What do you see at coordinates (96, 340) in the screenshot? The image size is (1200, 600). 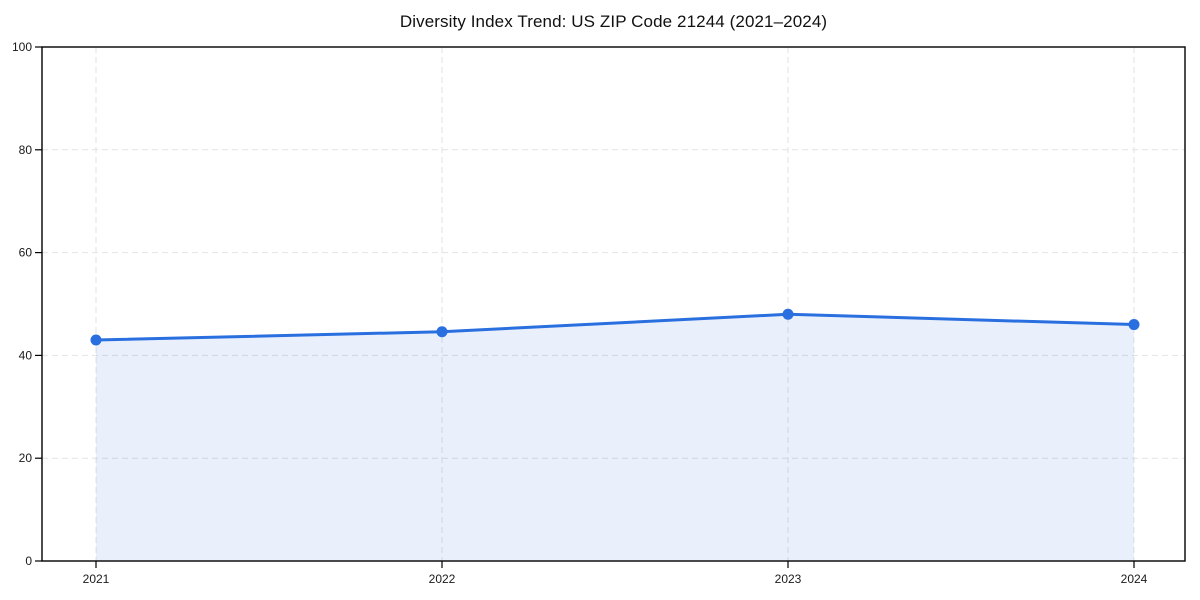 I see `data-point-2021` at bounding box center [96, 340].